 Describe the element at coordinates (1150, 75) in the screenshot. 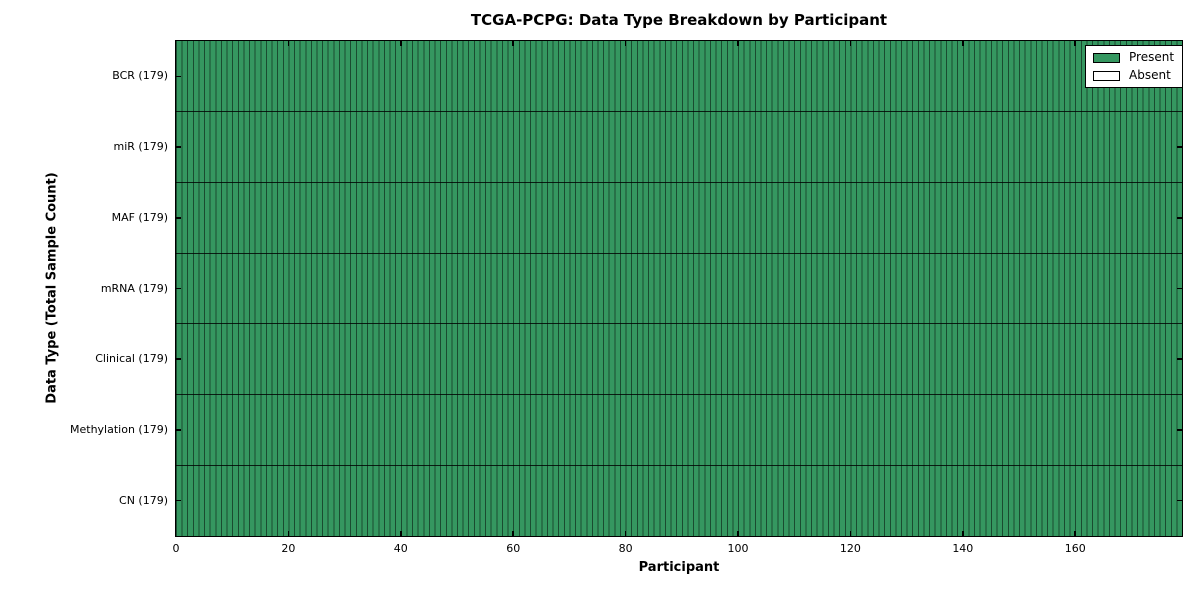

I see `legend-label-absent: Absent` at that location.